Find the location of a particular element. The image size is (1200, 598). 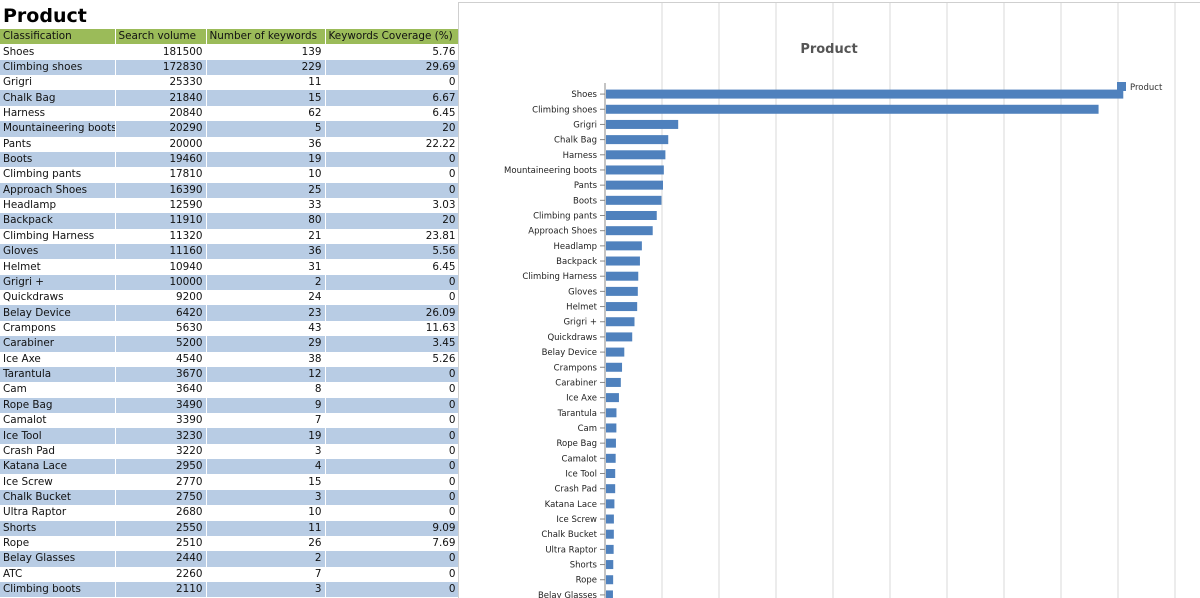

cell-keywords: 62 is located at coordinates (266, 113).